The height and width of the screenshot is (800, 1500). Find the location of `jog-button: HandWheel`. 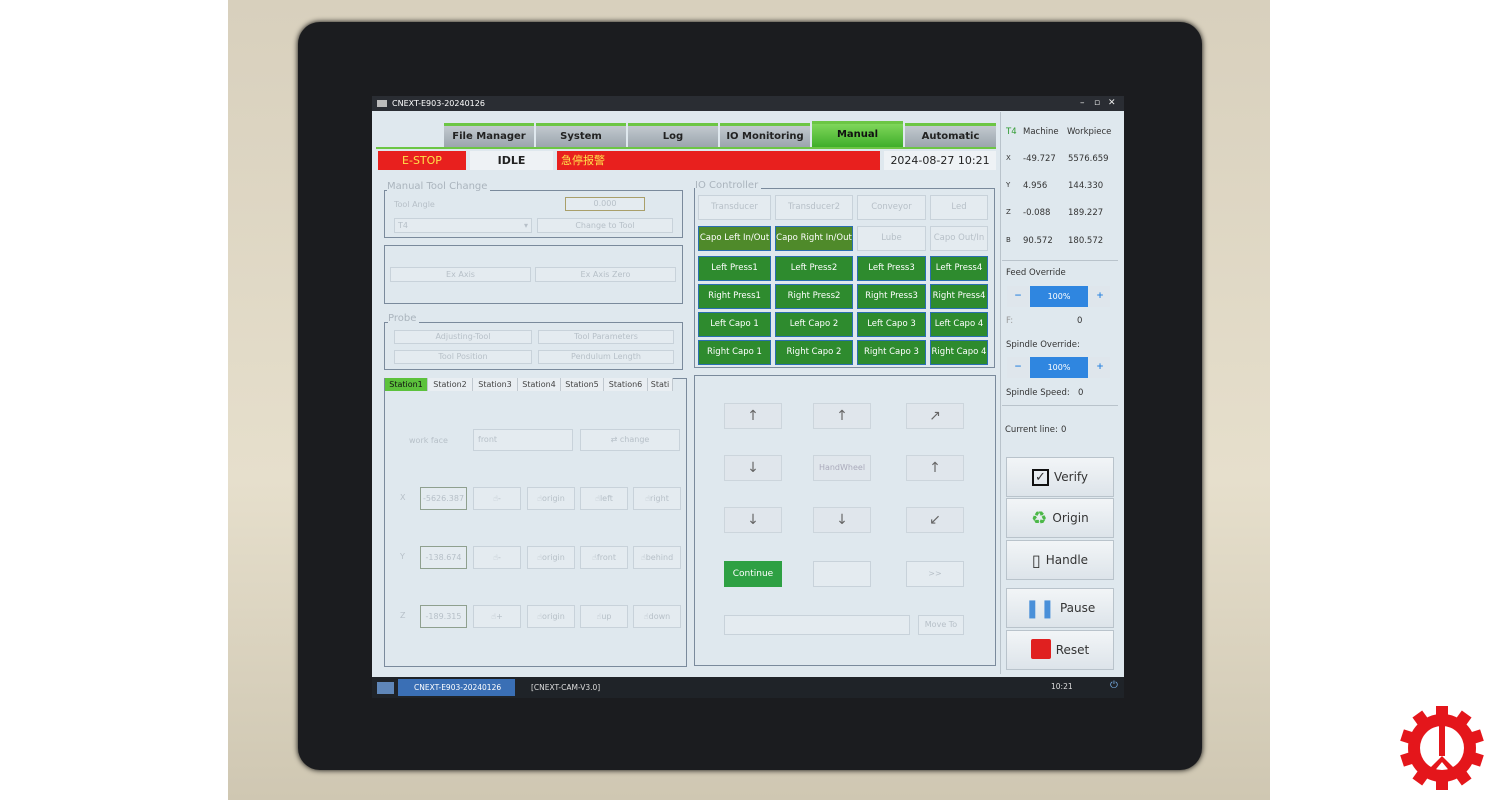

jog-button: HandWheel is located at coordinates (842, 468).